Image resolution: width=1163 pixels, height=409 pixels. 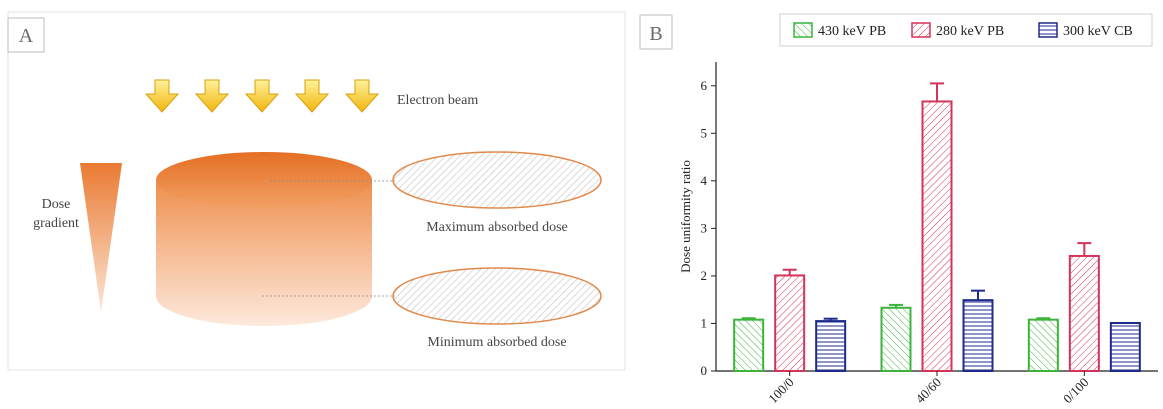 What do you see at coordinates (496, 342) in the screenshot?
I see `min-dose-label: Minimum absorbed dose` at bounding box center [496, 342].